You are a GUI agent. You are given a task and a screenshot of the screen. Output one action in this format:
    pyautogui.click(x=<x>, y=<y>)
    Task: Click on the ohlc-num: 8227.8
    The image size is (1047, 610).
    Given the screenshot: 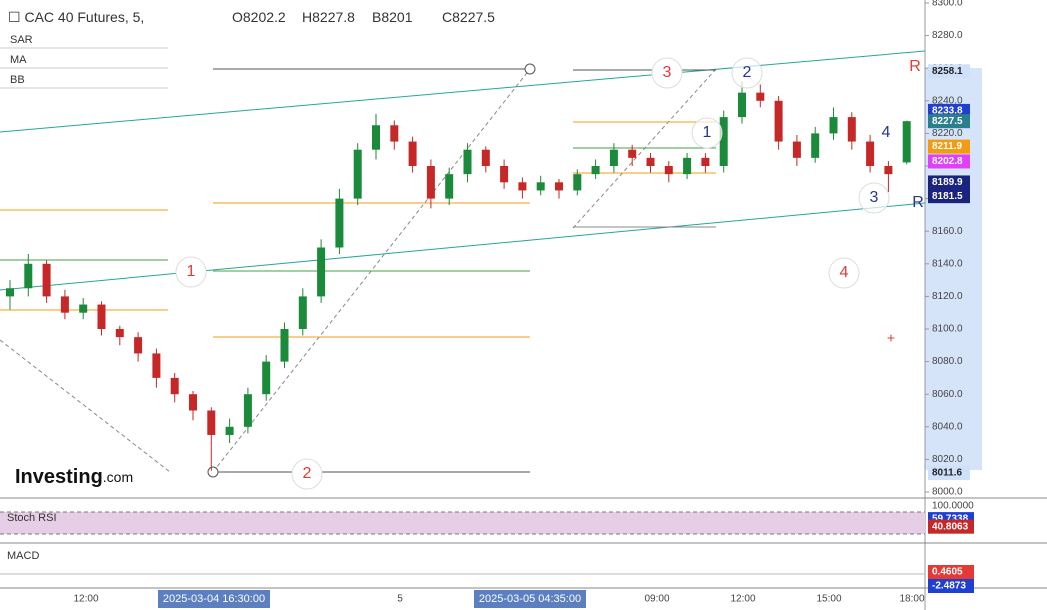 What is the action you would take?
    pyautogui.click(x=333, y=17)
    